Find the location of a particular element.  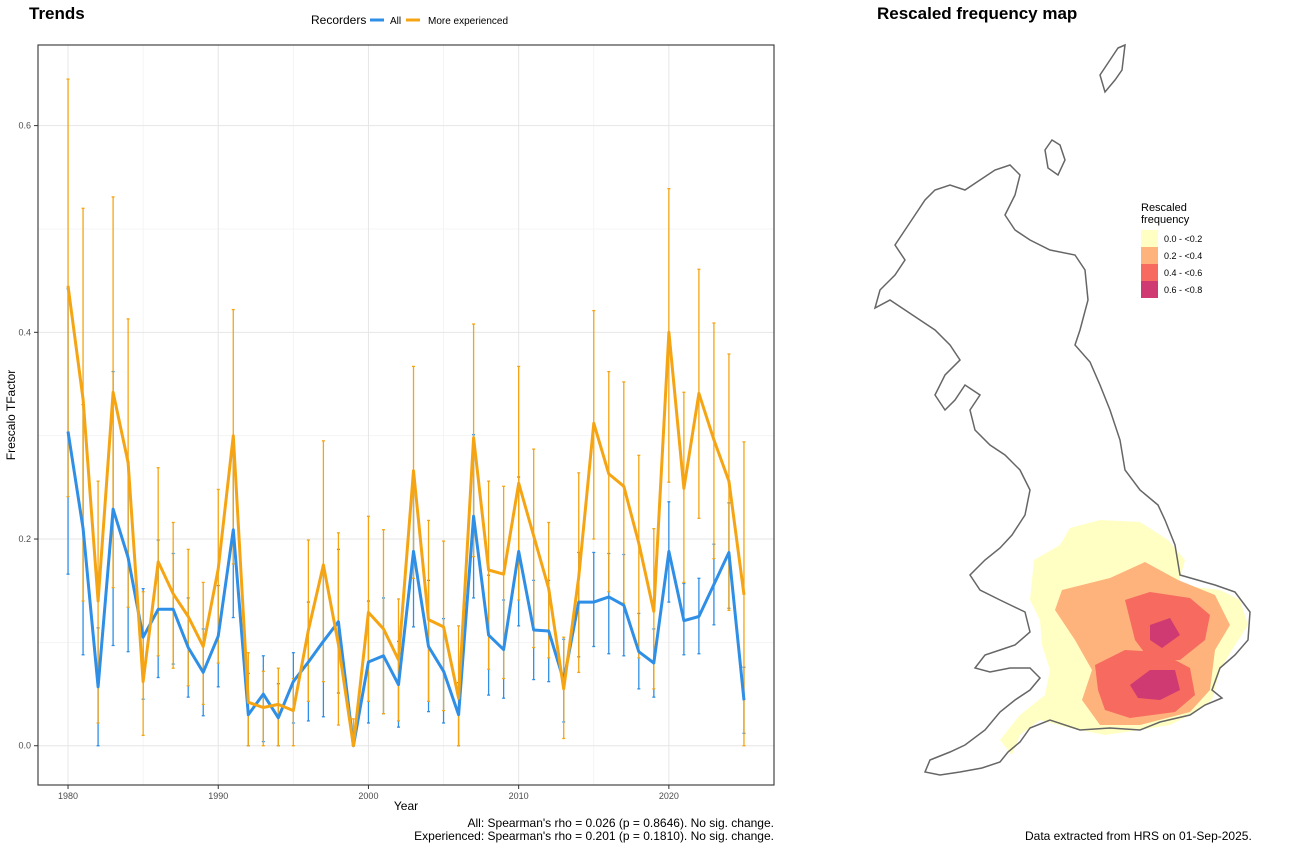

legend-experienced-label: More experienced is located at coordinates (468, 21).